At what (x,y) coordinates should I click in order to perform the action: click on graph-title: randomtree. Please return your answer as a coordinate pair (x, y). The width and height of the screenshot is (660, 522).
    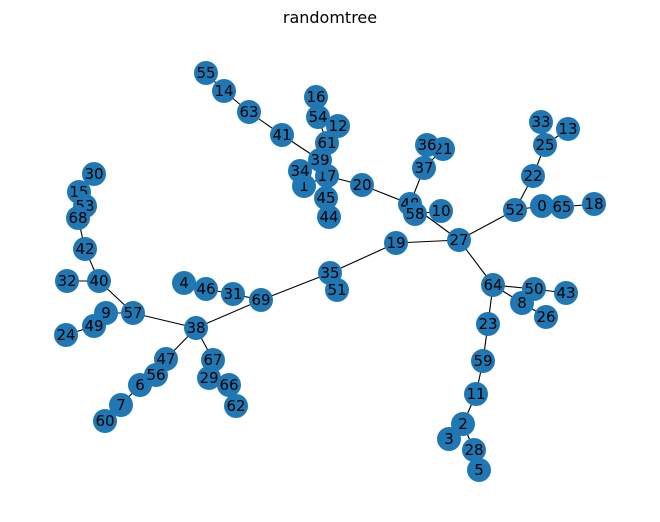
    Looking at the image, I should click on (330, 17).